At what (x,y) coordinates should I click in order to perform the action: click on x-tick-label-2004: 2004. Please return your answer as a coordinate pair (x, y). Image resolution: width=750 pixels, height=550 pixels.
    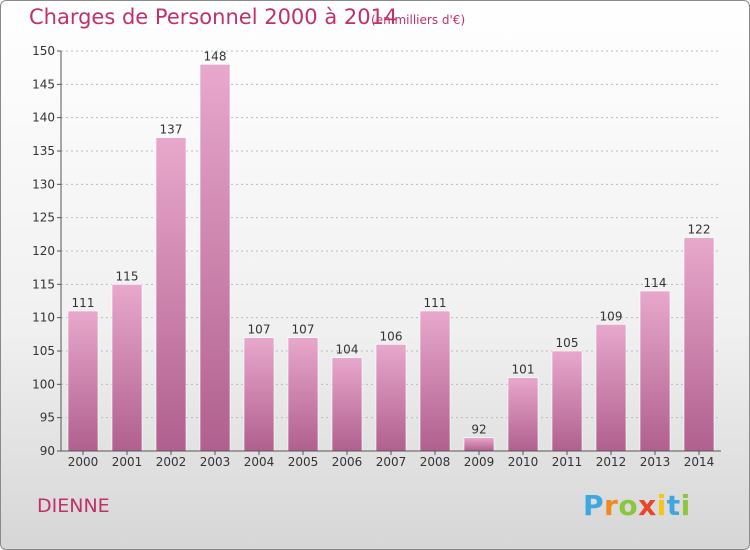
    Looking at the image, I should click on (259, 462).